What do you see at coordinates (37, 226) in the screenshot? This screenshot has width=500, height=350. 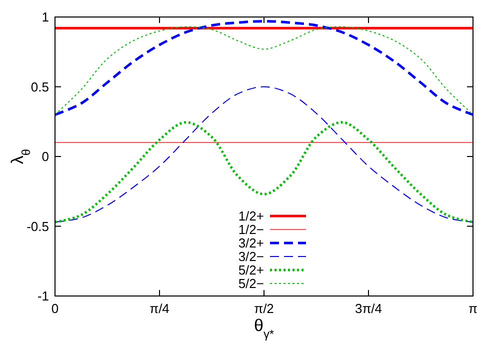 I see `y-tick-label: -0.5` at bounding box center [37, 226].